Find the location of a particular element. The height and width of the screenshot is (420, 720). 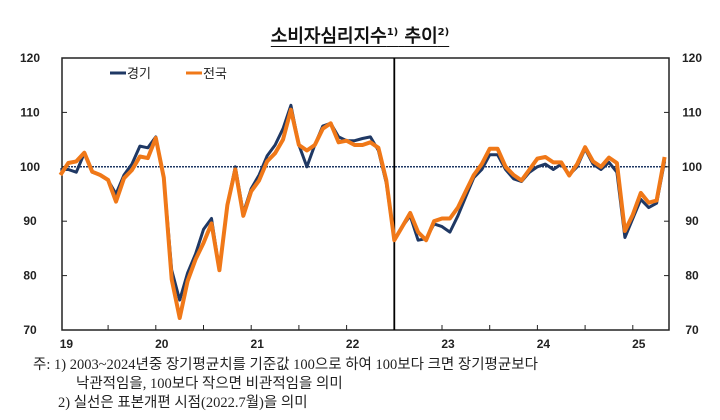

y-tick-label-left: 80 is located at coordinates (30, 276).